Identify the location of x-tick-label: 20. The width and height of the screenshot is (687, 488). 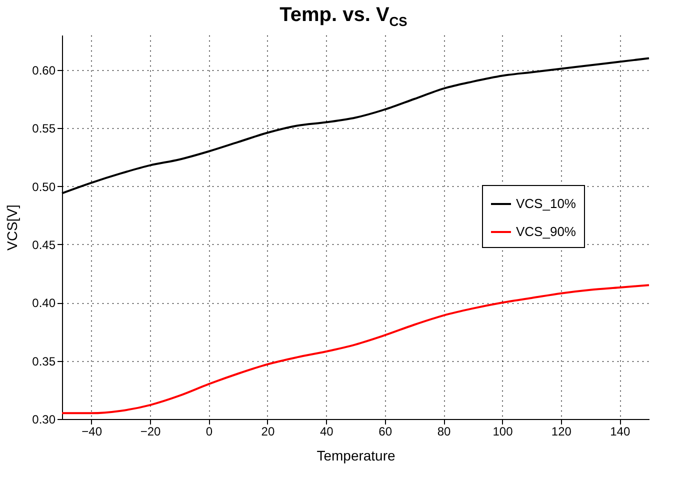
(268, 431).